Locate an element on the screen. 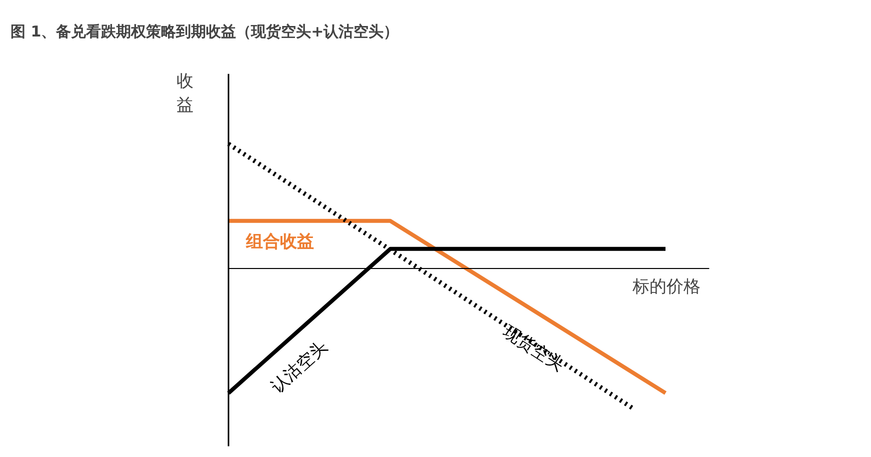  chart-title: 图 1、备兑看跌期权策略到期收益（现货空头+认沽空头） is located at coordinates (204, 31).